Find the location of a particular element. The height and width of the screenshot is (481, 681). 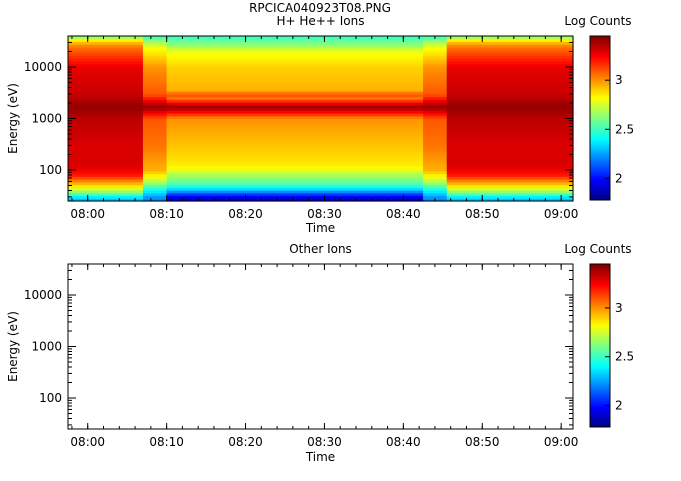

x-tick-label: 09:00 is located at coordinates (561, 442).